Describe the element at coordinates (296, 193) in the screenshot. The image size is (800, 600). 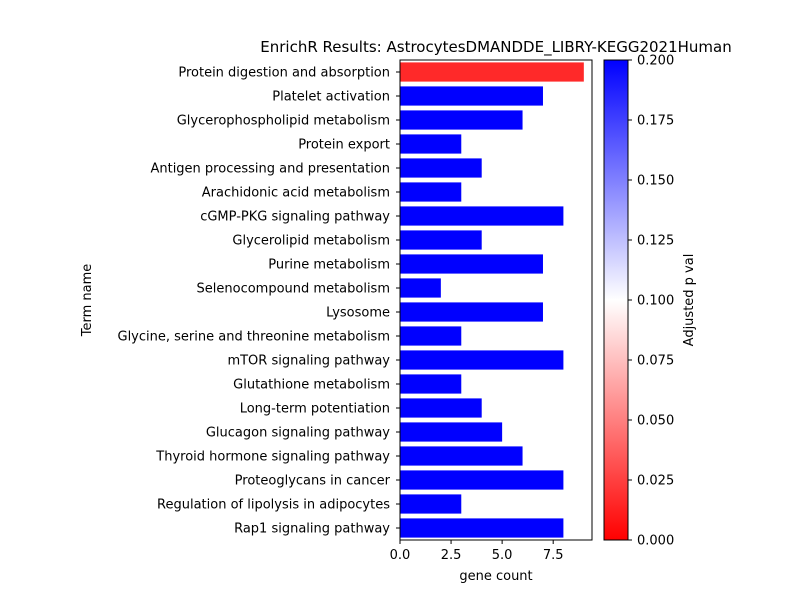
I see `y-tick-label: Arachidonic acid metabolism` at that location.